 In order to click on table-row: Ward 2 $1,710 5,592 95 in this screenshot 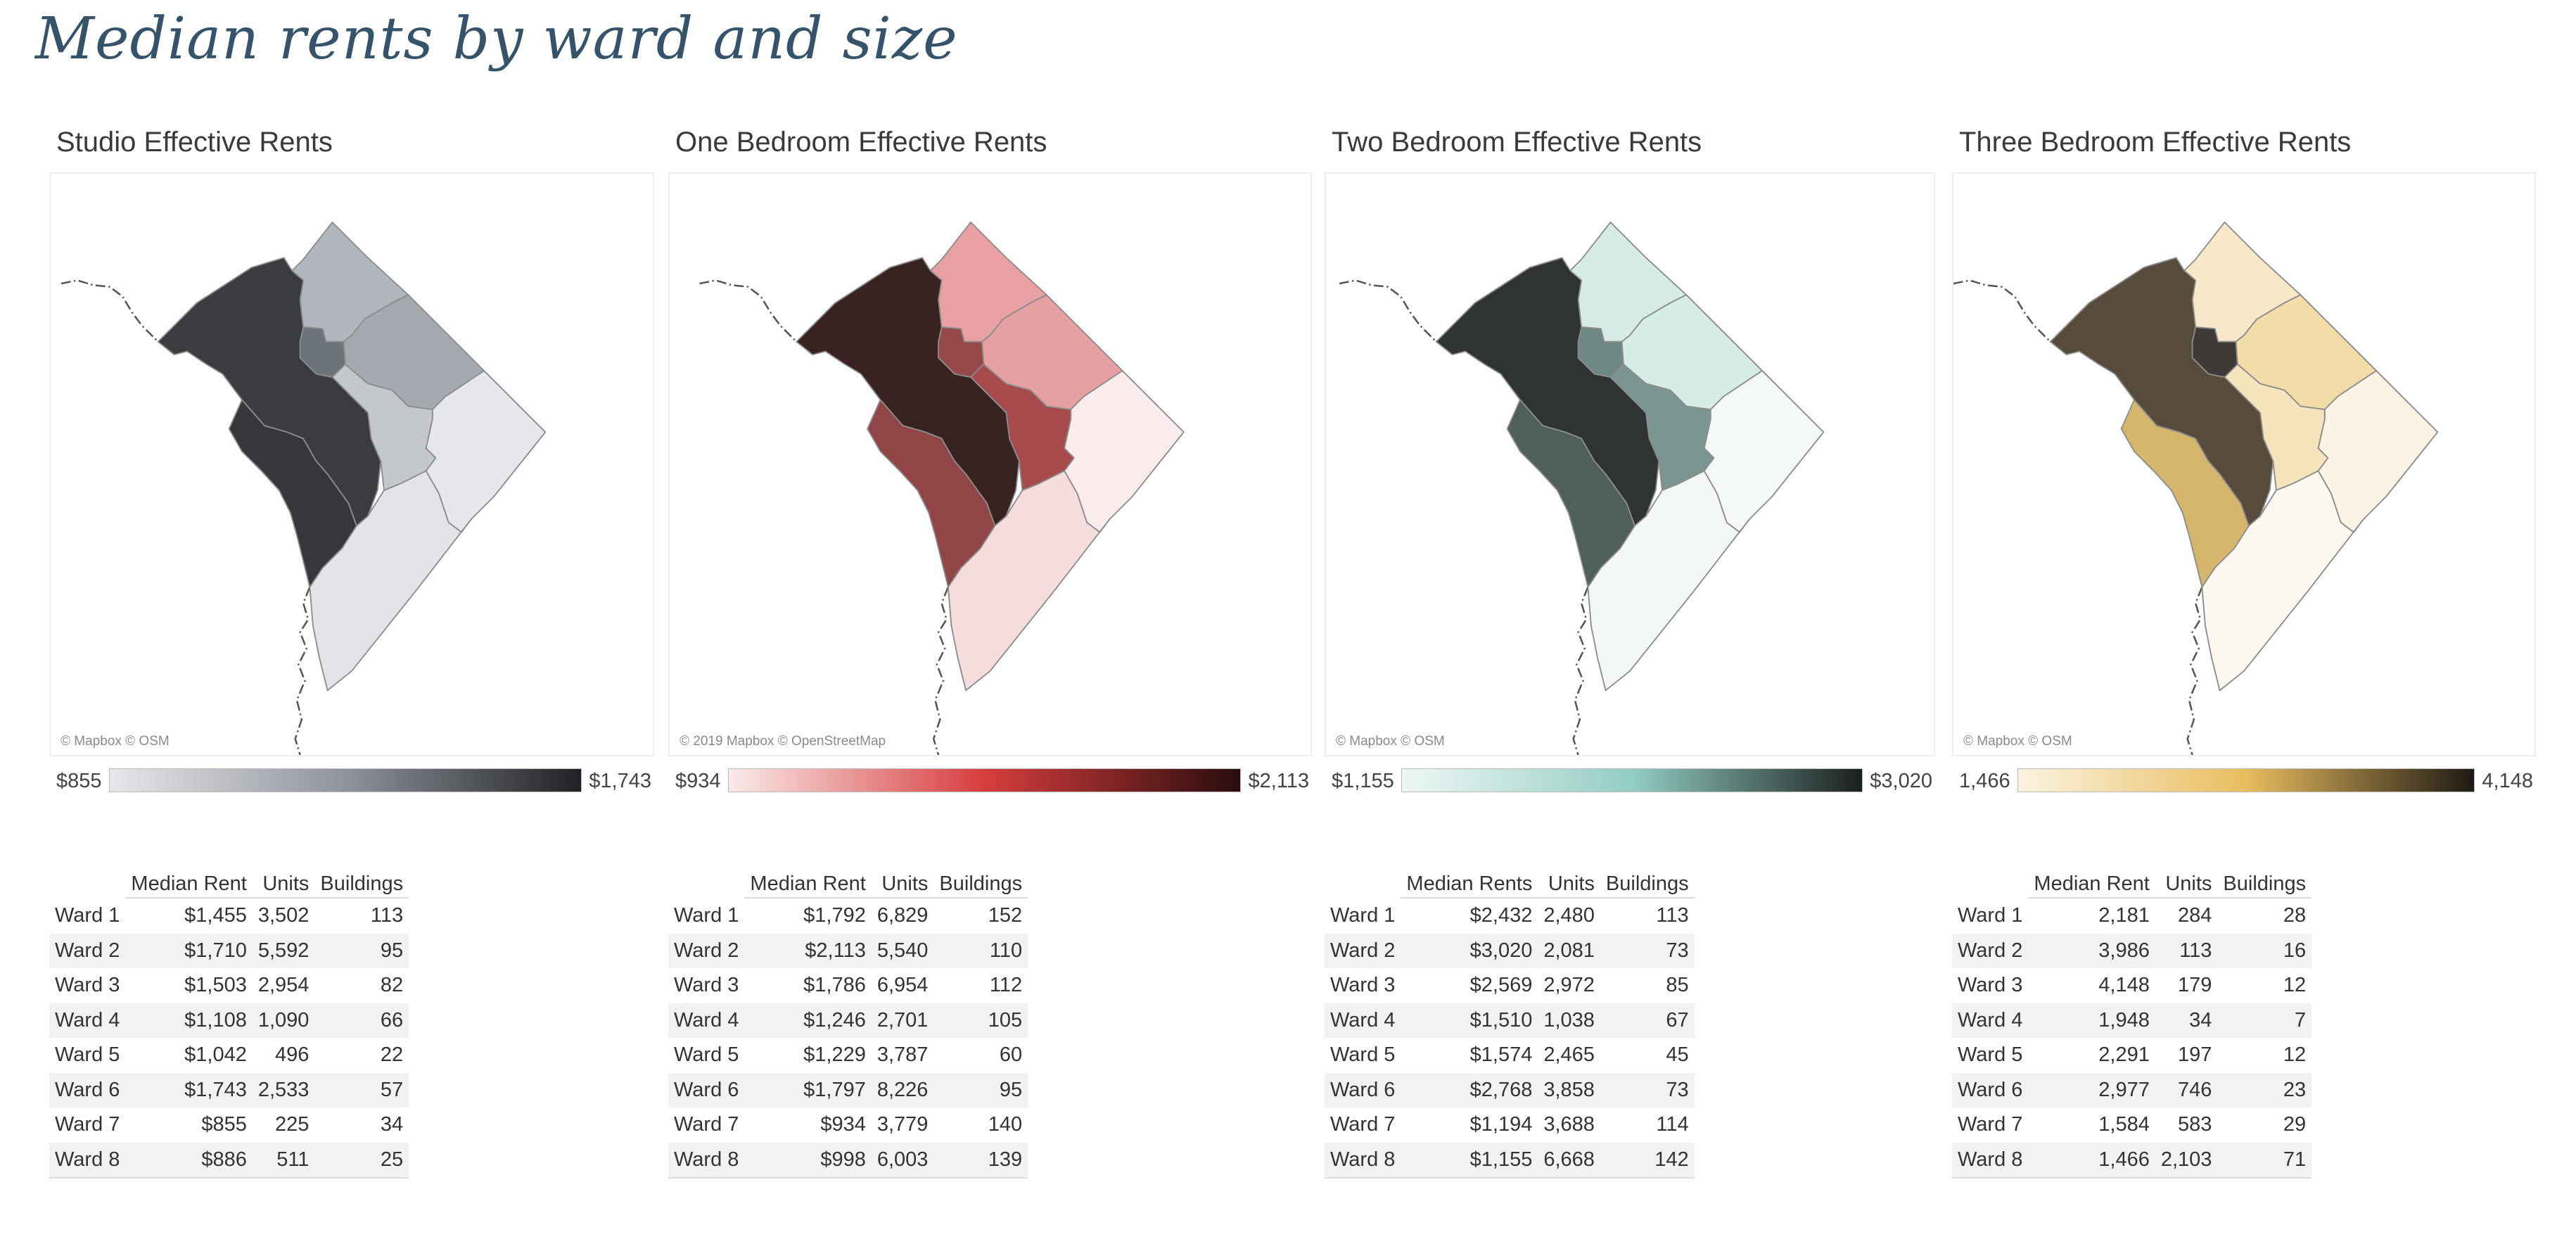, I will do `click(229, 950)`.